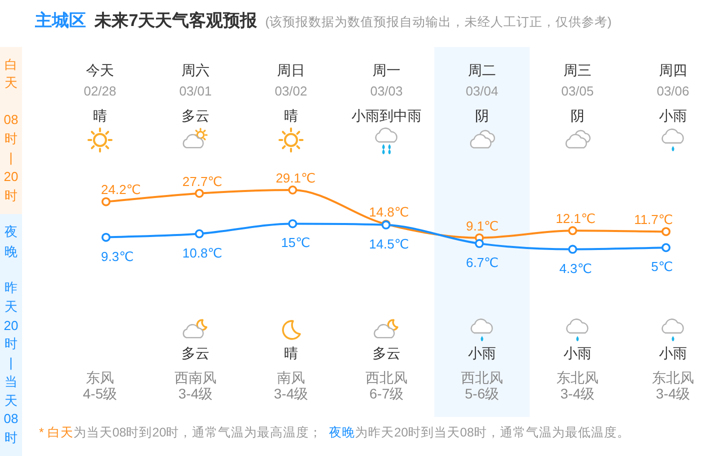  Describe the element at coordinates (56, 433) in the screenshot. I see `text: * 白天` at that location.